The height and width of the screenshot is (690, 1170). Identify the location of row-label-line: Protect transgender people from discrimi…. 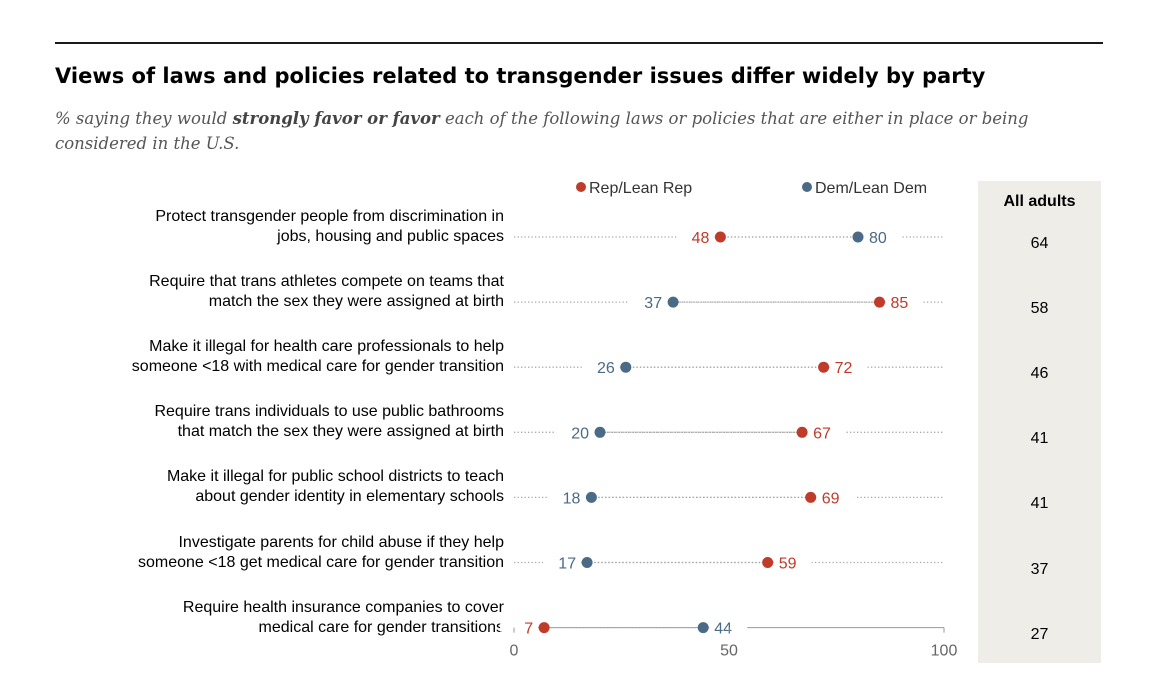
(329, 216).